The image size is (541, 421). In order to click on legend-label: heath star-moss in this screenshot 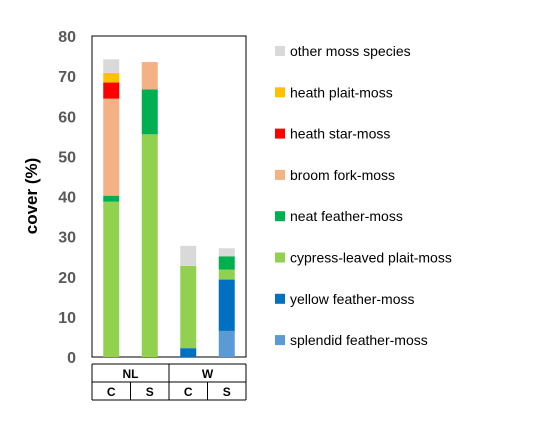, I will do `click(340, 134)`.